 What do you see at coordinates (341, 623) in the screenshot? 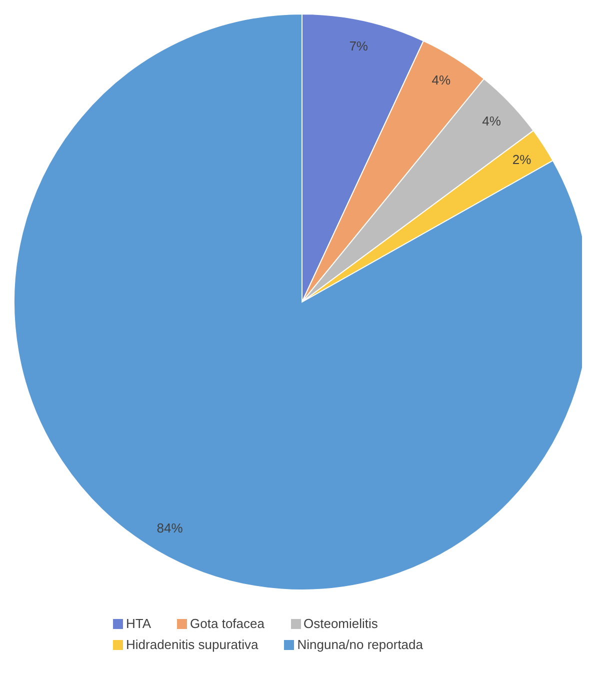
I see `legend-label: Osteomielitis` at bounding box center [341, 623].